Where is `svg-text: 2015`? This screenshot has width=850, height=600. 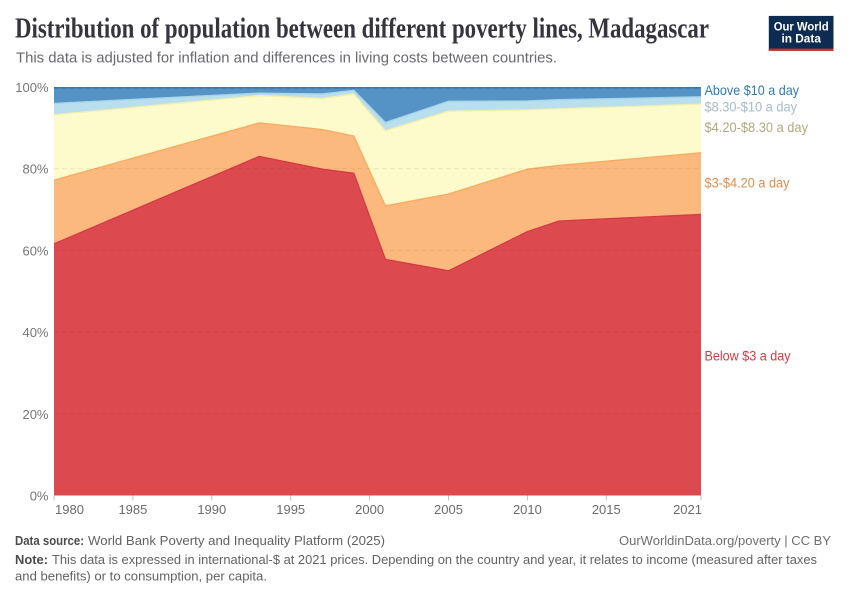 svg-text: 2015 is located at coordinates (606, 509).